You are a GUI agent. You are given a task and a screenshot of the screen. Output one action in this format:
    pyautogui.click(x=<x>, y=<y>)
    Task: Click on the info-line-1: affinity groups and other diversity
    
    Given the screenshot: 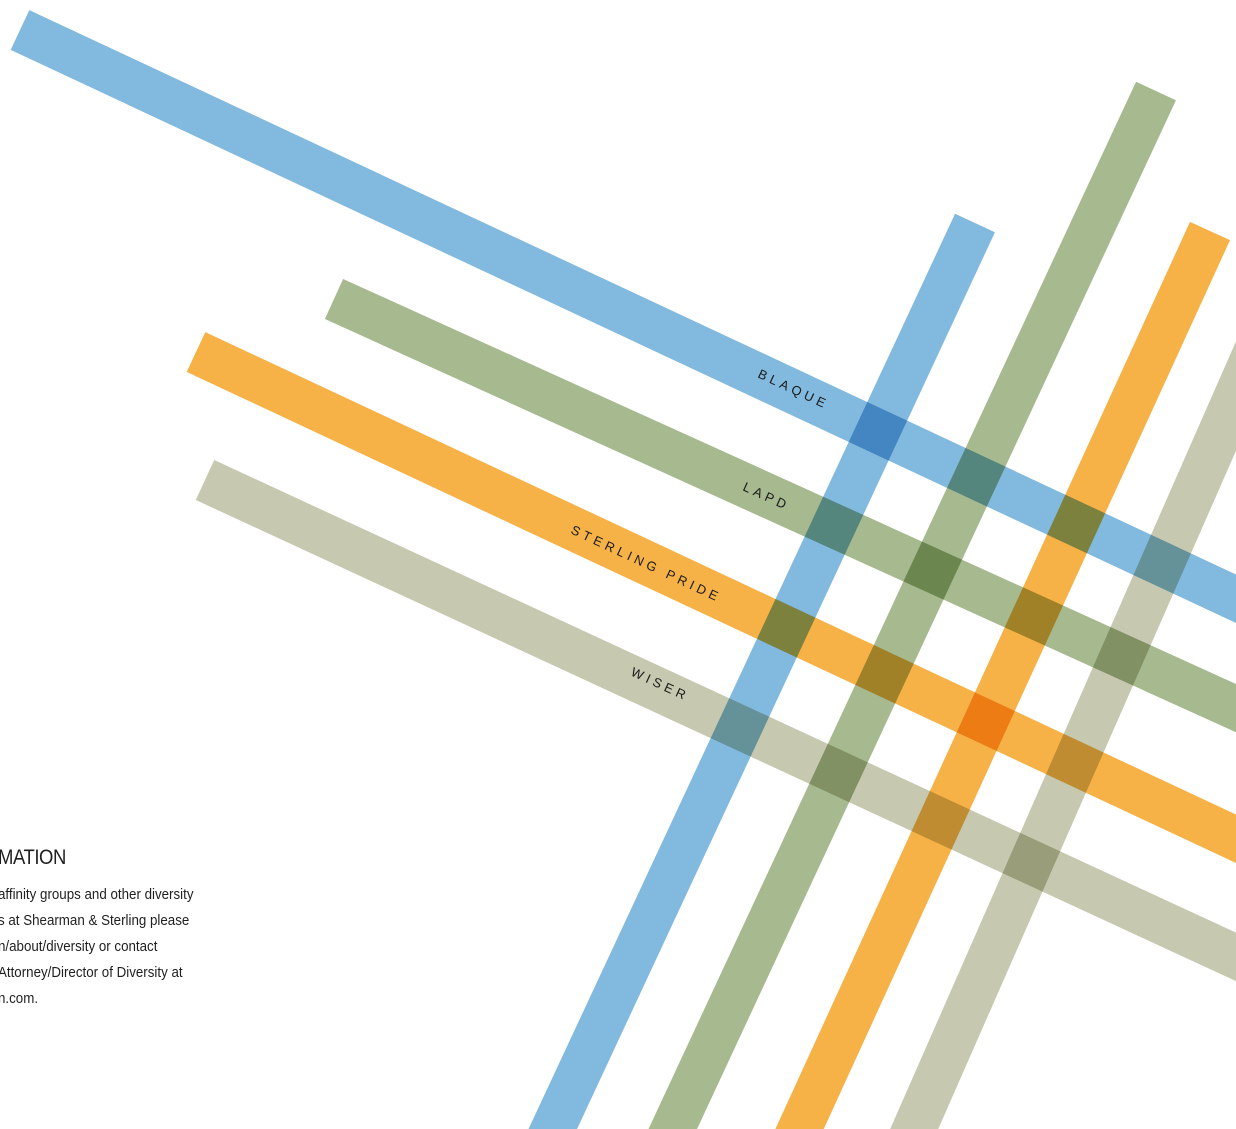 What is the action you would take?
    pyautogui.click(x=97, y=895)
    